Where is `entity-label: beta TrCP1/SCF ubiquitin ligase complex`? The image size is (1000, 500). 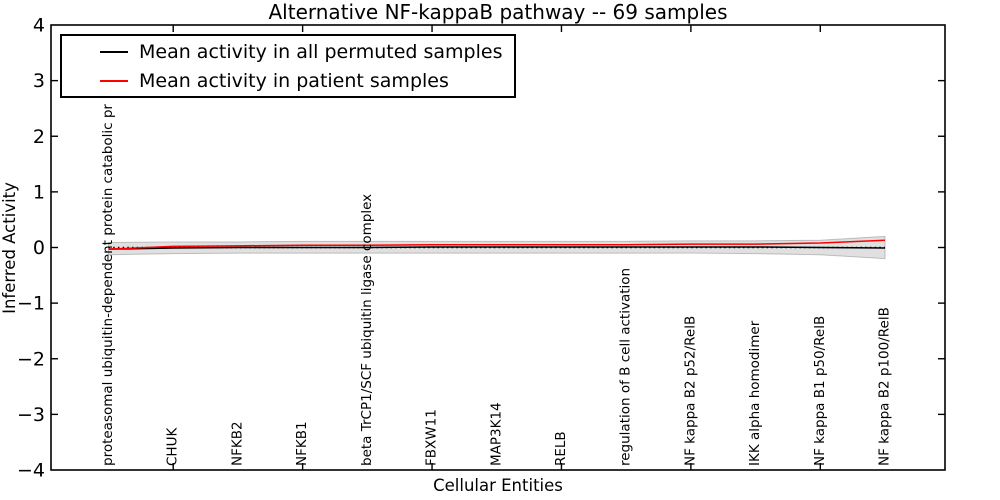 entity-label: beta TrCP1/SCF ubiquitin ligase complex is located at coordinates (367, 330).